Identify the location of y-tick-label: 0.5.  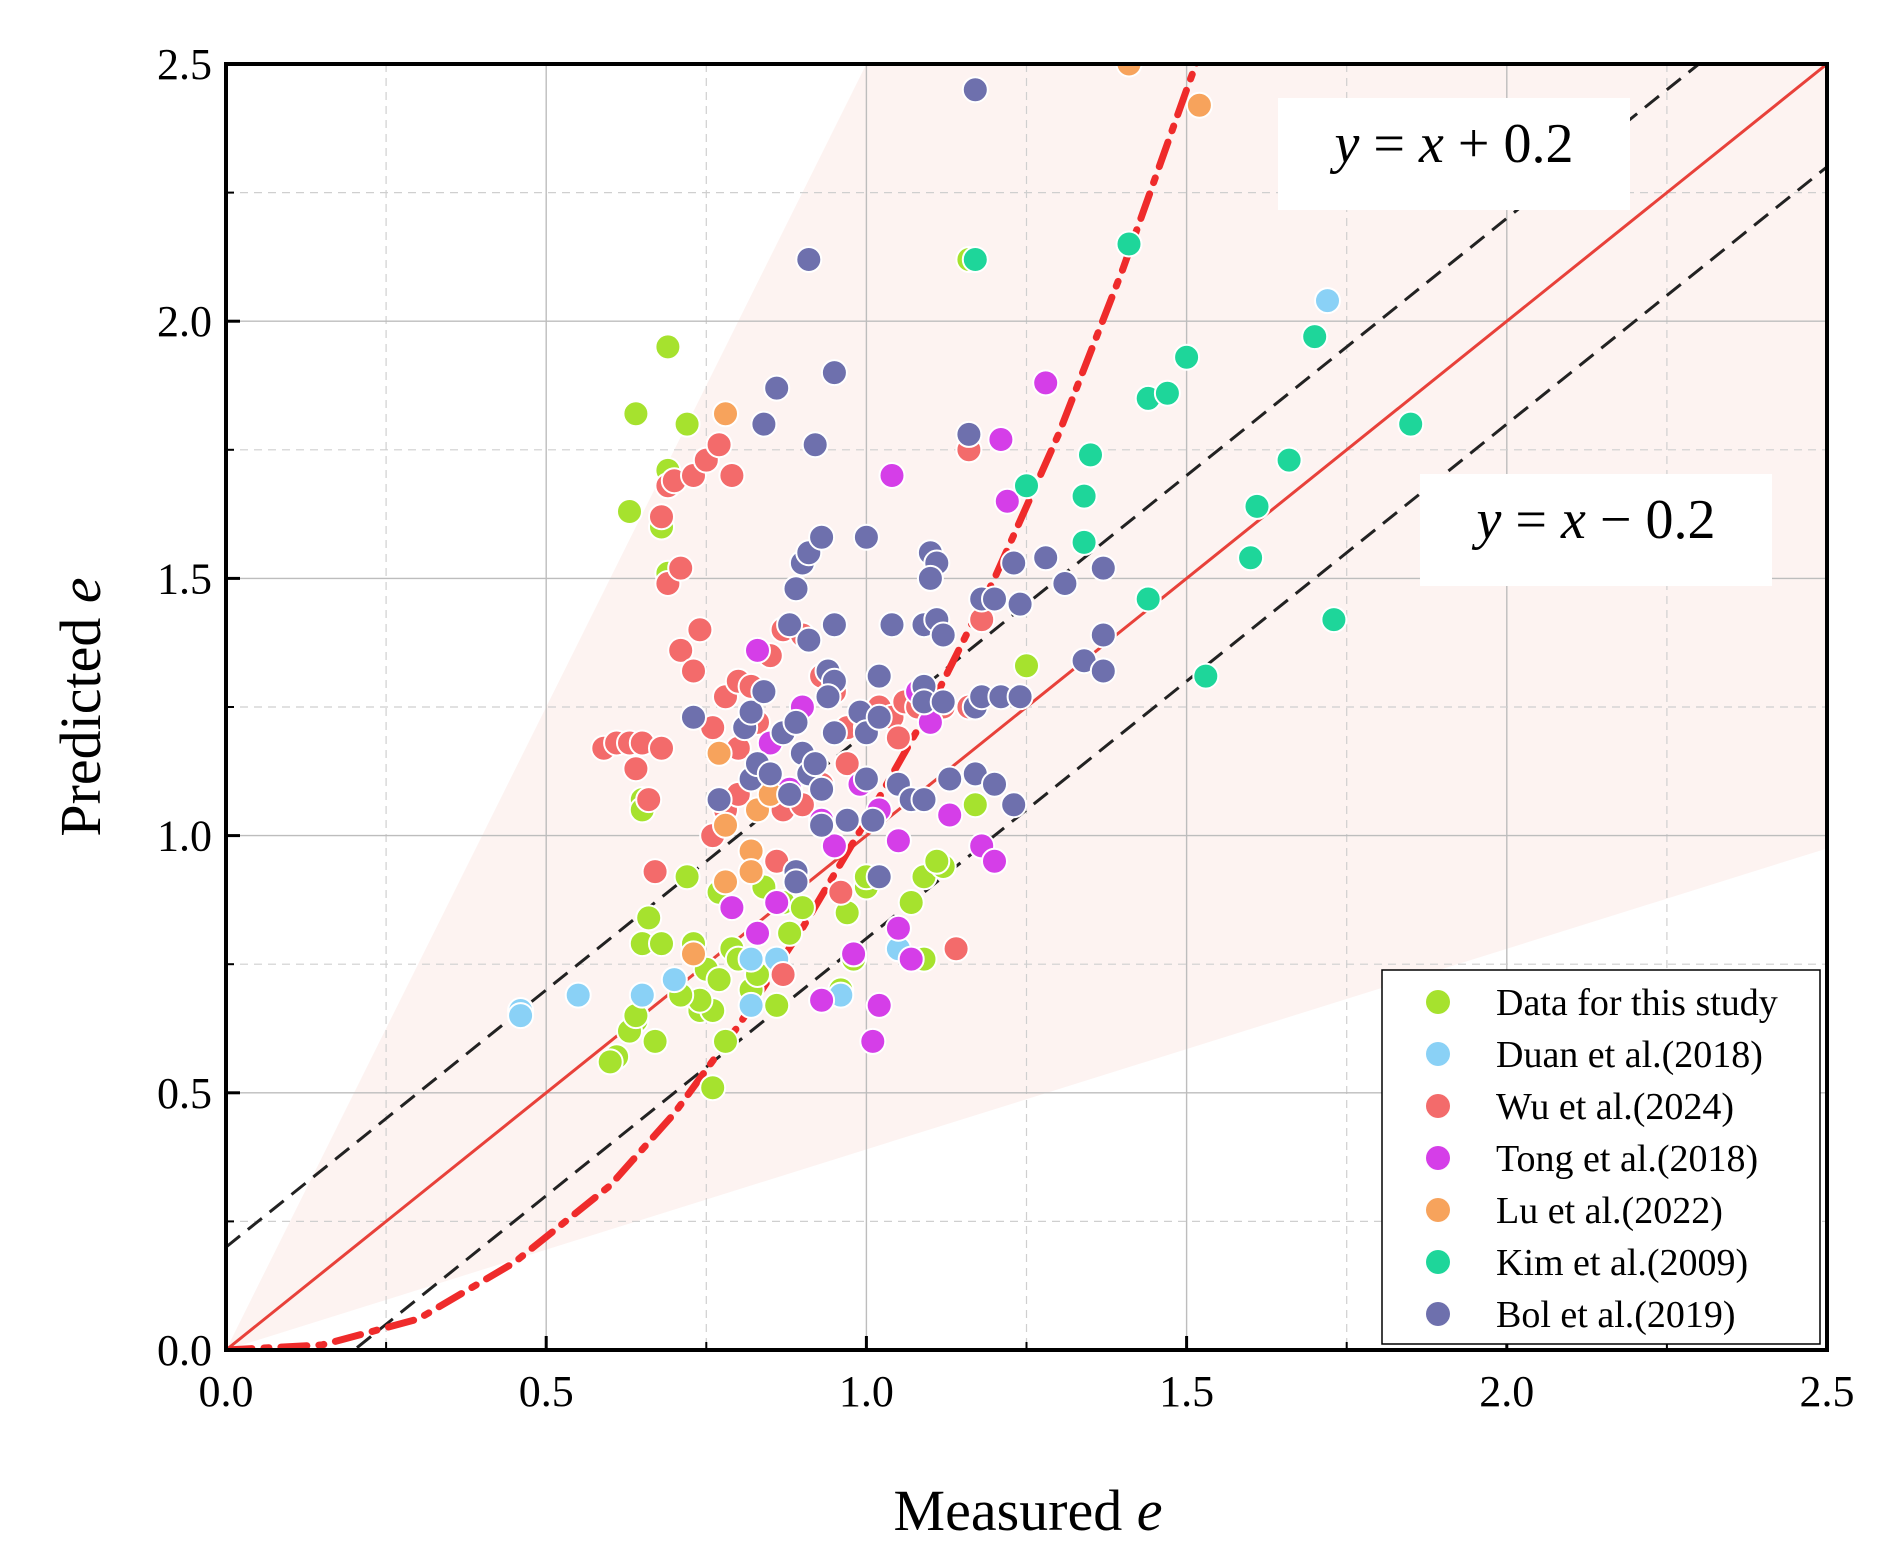
(184, 1093).